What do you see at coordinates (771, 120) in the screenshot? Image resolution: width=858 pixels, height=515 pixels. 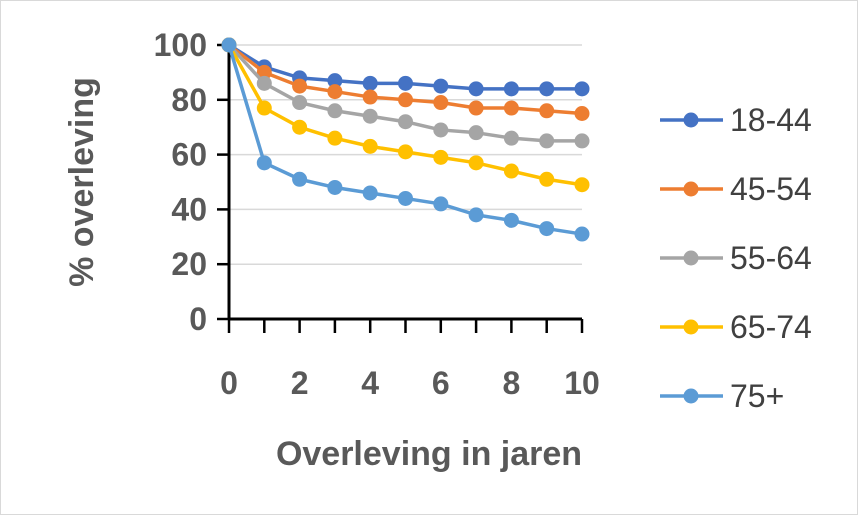 I see `legend-label-18-44: 18-44` at bounding box center [771, 120].